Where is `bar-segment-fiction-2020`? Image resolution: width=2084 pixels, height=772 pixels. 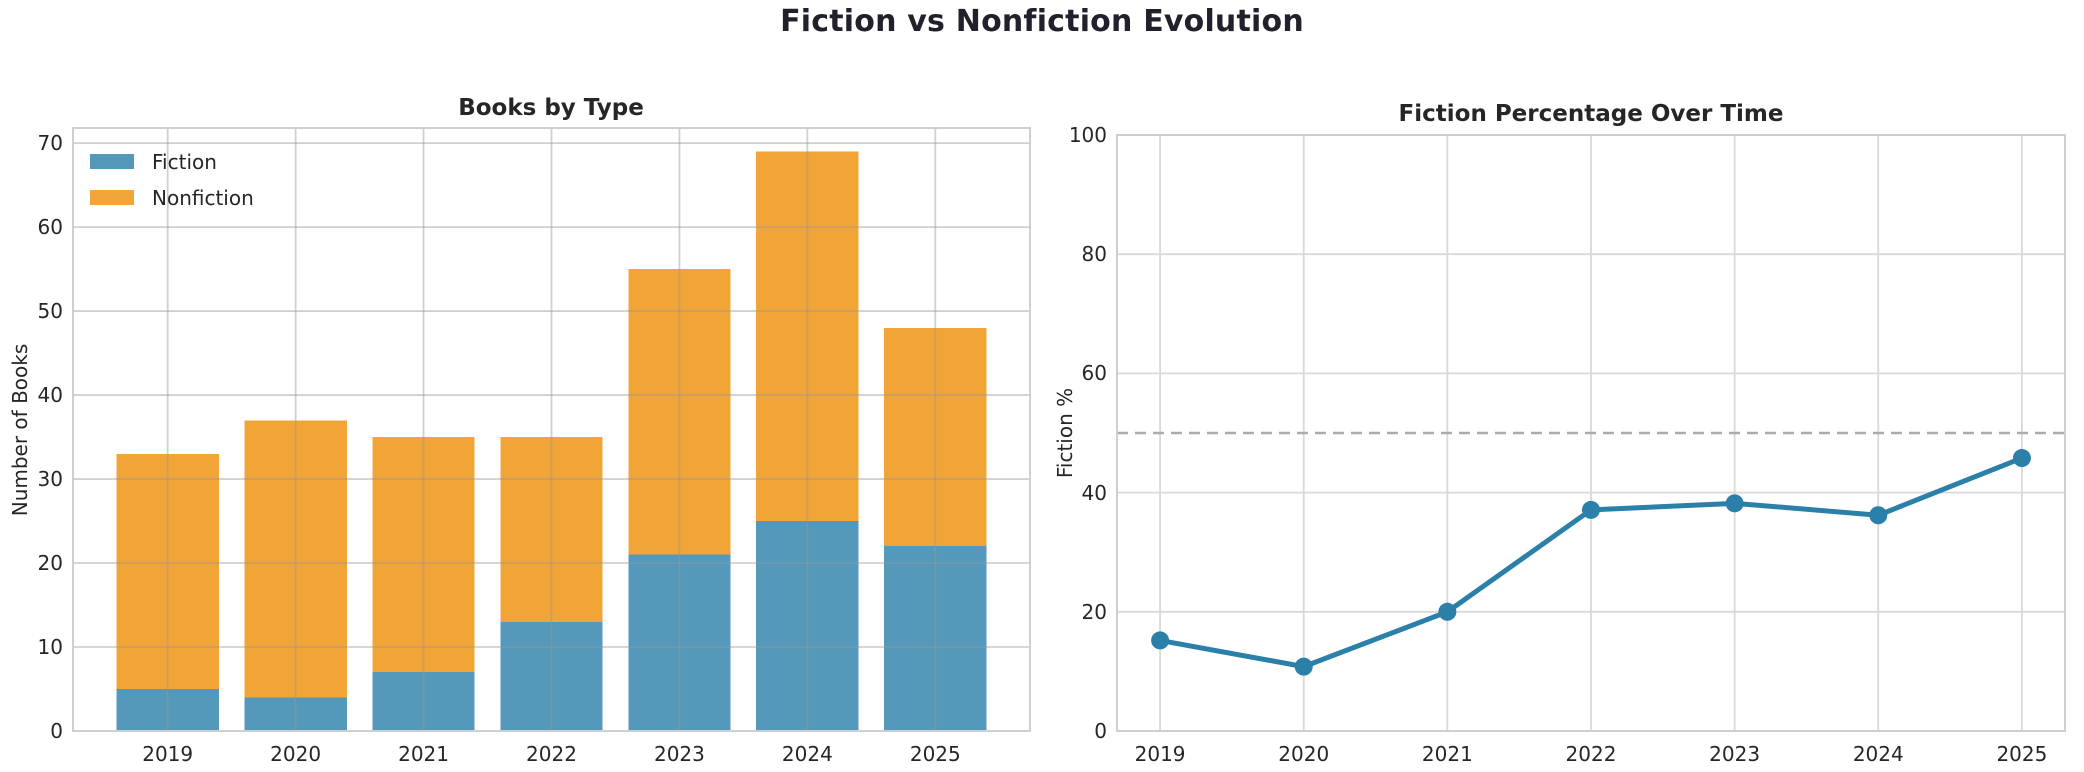 bar-segment-fiction-2020 is located at coordinates (295, 714).